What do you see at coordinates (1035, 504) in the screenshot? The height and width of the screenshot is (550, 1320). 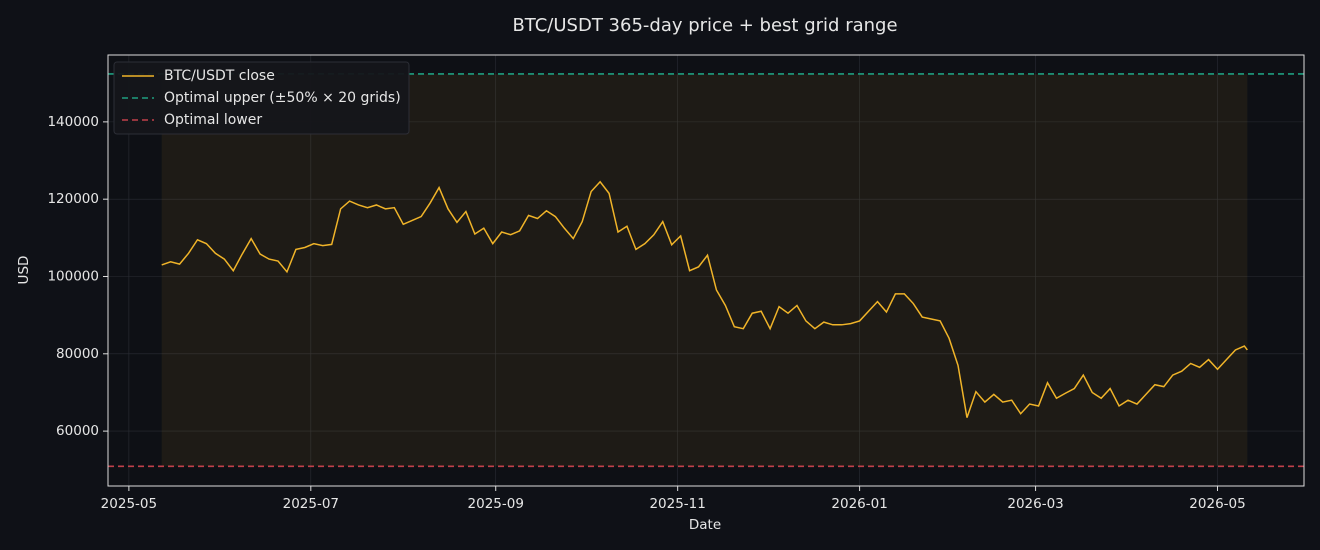 I see `x-tick-label: 2026-03` at bounding box center [1035, 504].